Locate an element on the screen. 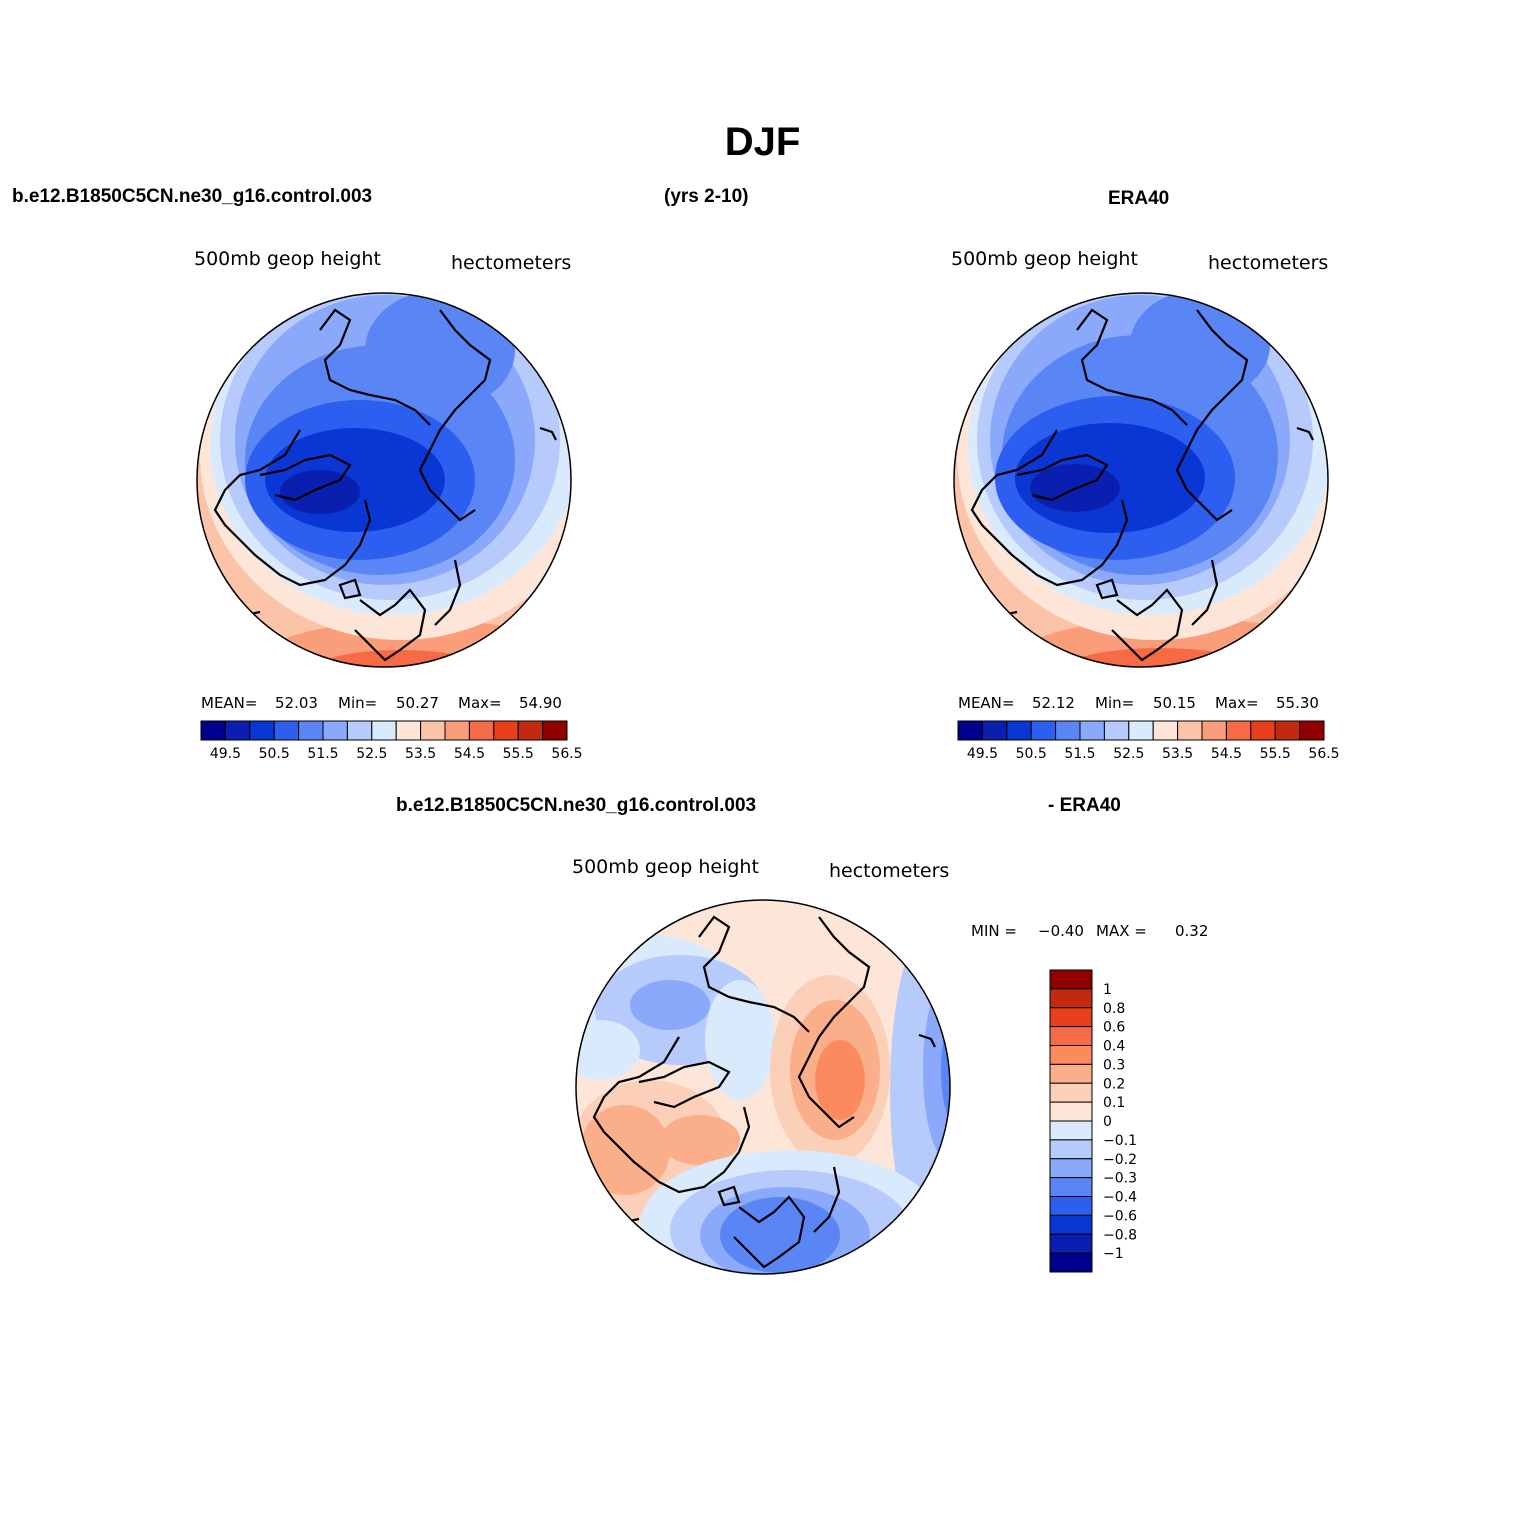 The image size is (1525, 1525). model-mean-value: 52.03 is located at coordinates (296, 703).